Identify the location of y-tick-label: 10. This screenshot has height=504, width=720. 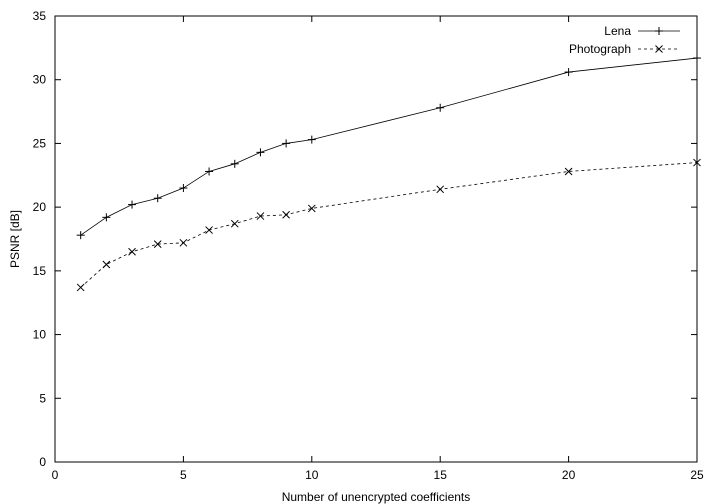
(40, 335).